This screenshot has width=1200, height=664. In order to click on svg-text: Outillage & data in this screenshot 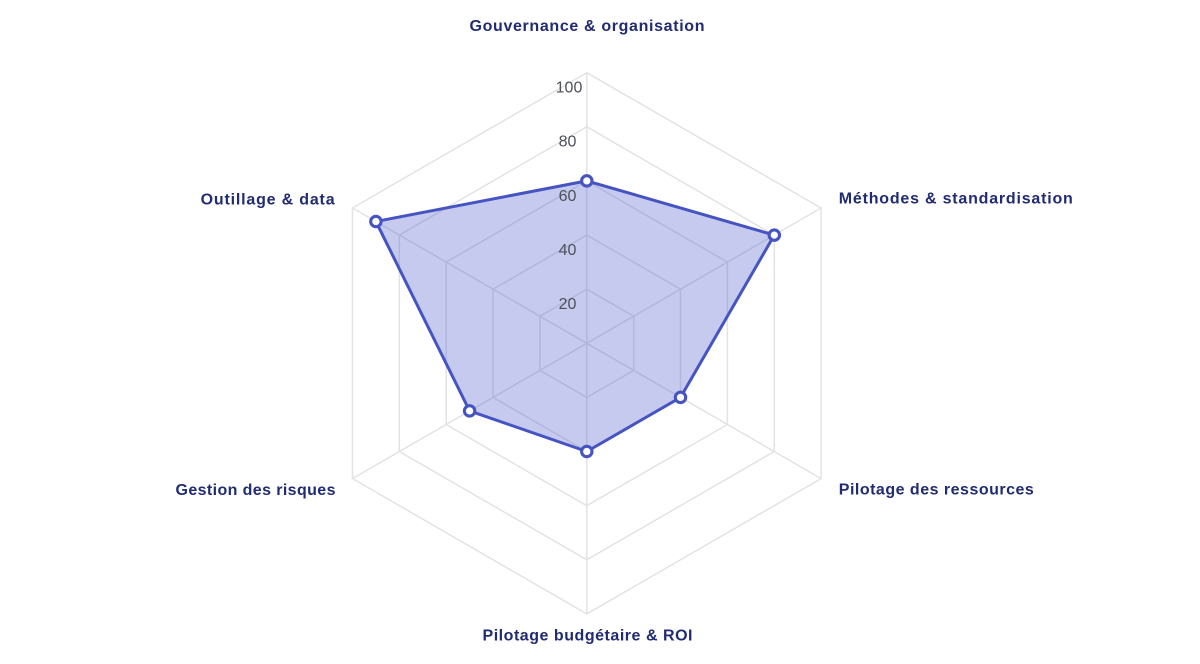, I will do `click(268, 199)`.